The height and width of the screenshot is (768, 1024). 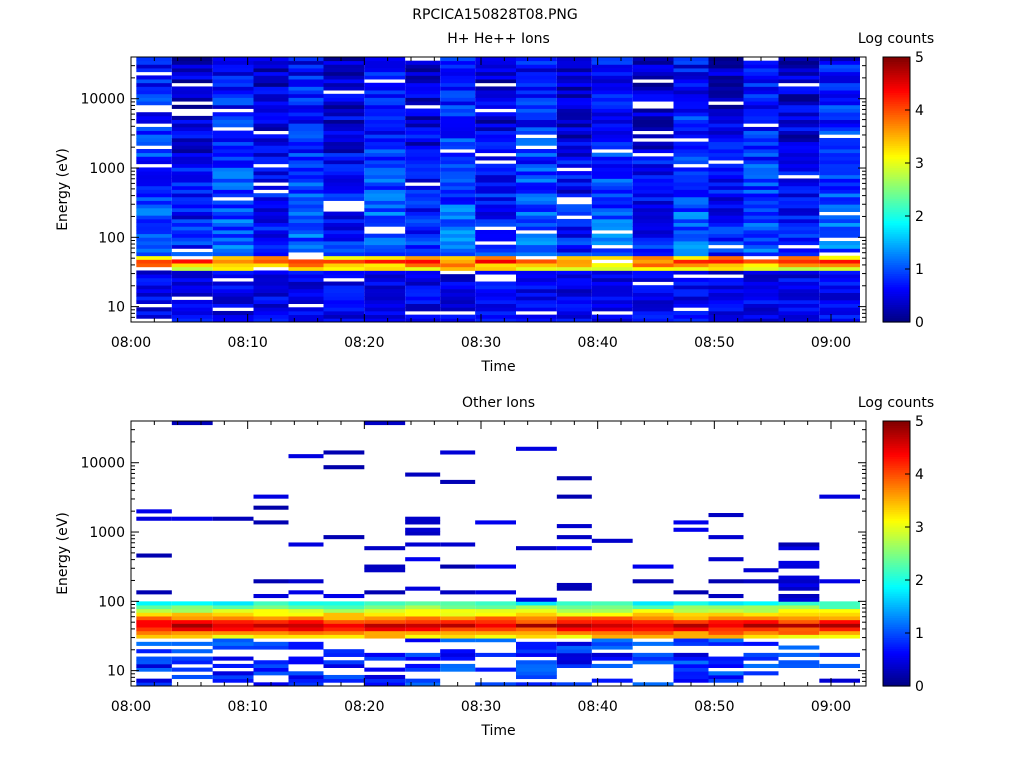 What do you see at coordinates (919, 422) in the screenshot?
I see `colorbar-tick-label: 5` at bounding box center [919, 422].